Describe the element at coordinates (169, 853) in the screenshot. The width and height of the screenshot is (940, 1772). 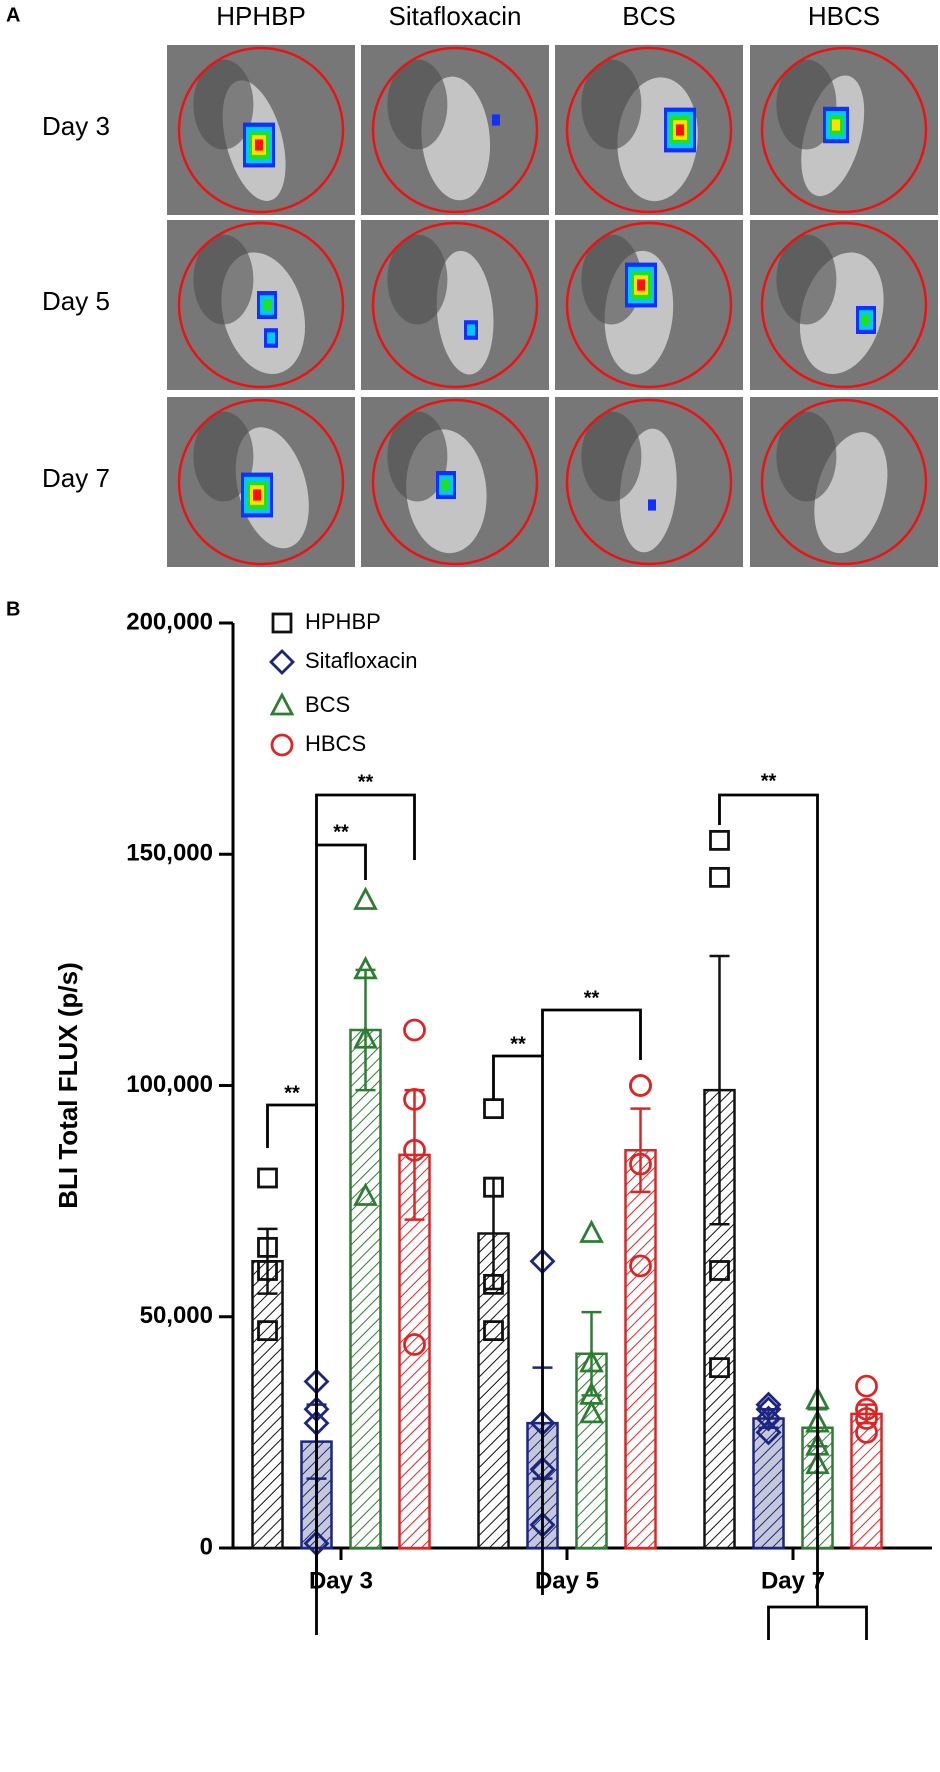
I see `y-tick-label: 150,000` at that location.